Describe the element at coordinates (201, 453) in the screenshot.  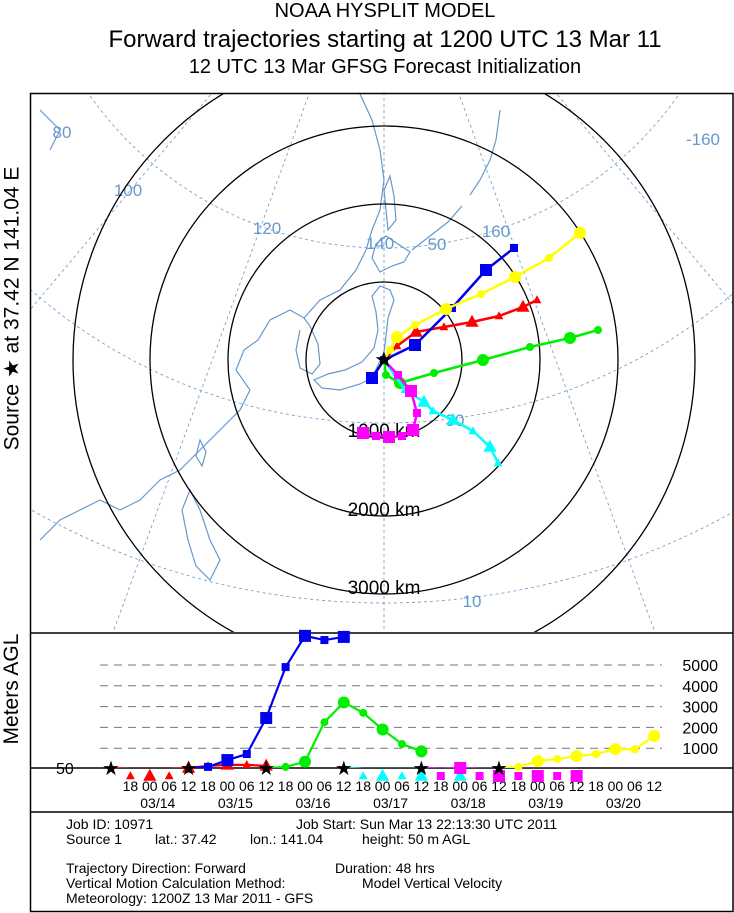
I see `taiwan-coast` at that location.